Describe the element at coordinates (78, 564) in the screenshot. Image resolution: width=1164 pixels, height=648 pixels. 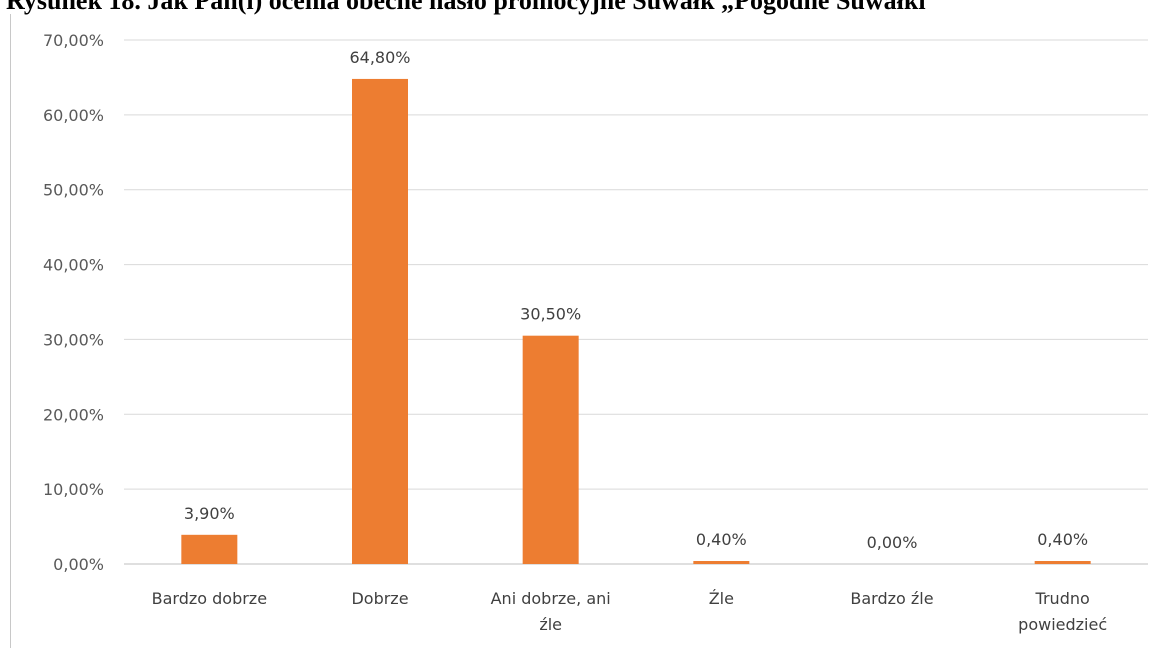
I see `y-tick-label: 0,00%` at that location.